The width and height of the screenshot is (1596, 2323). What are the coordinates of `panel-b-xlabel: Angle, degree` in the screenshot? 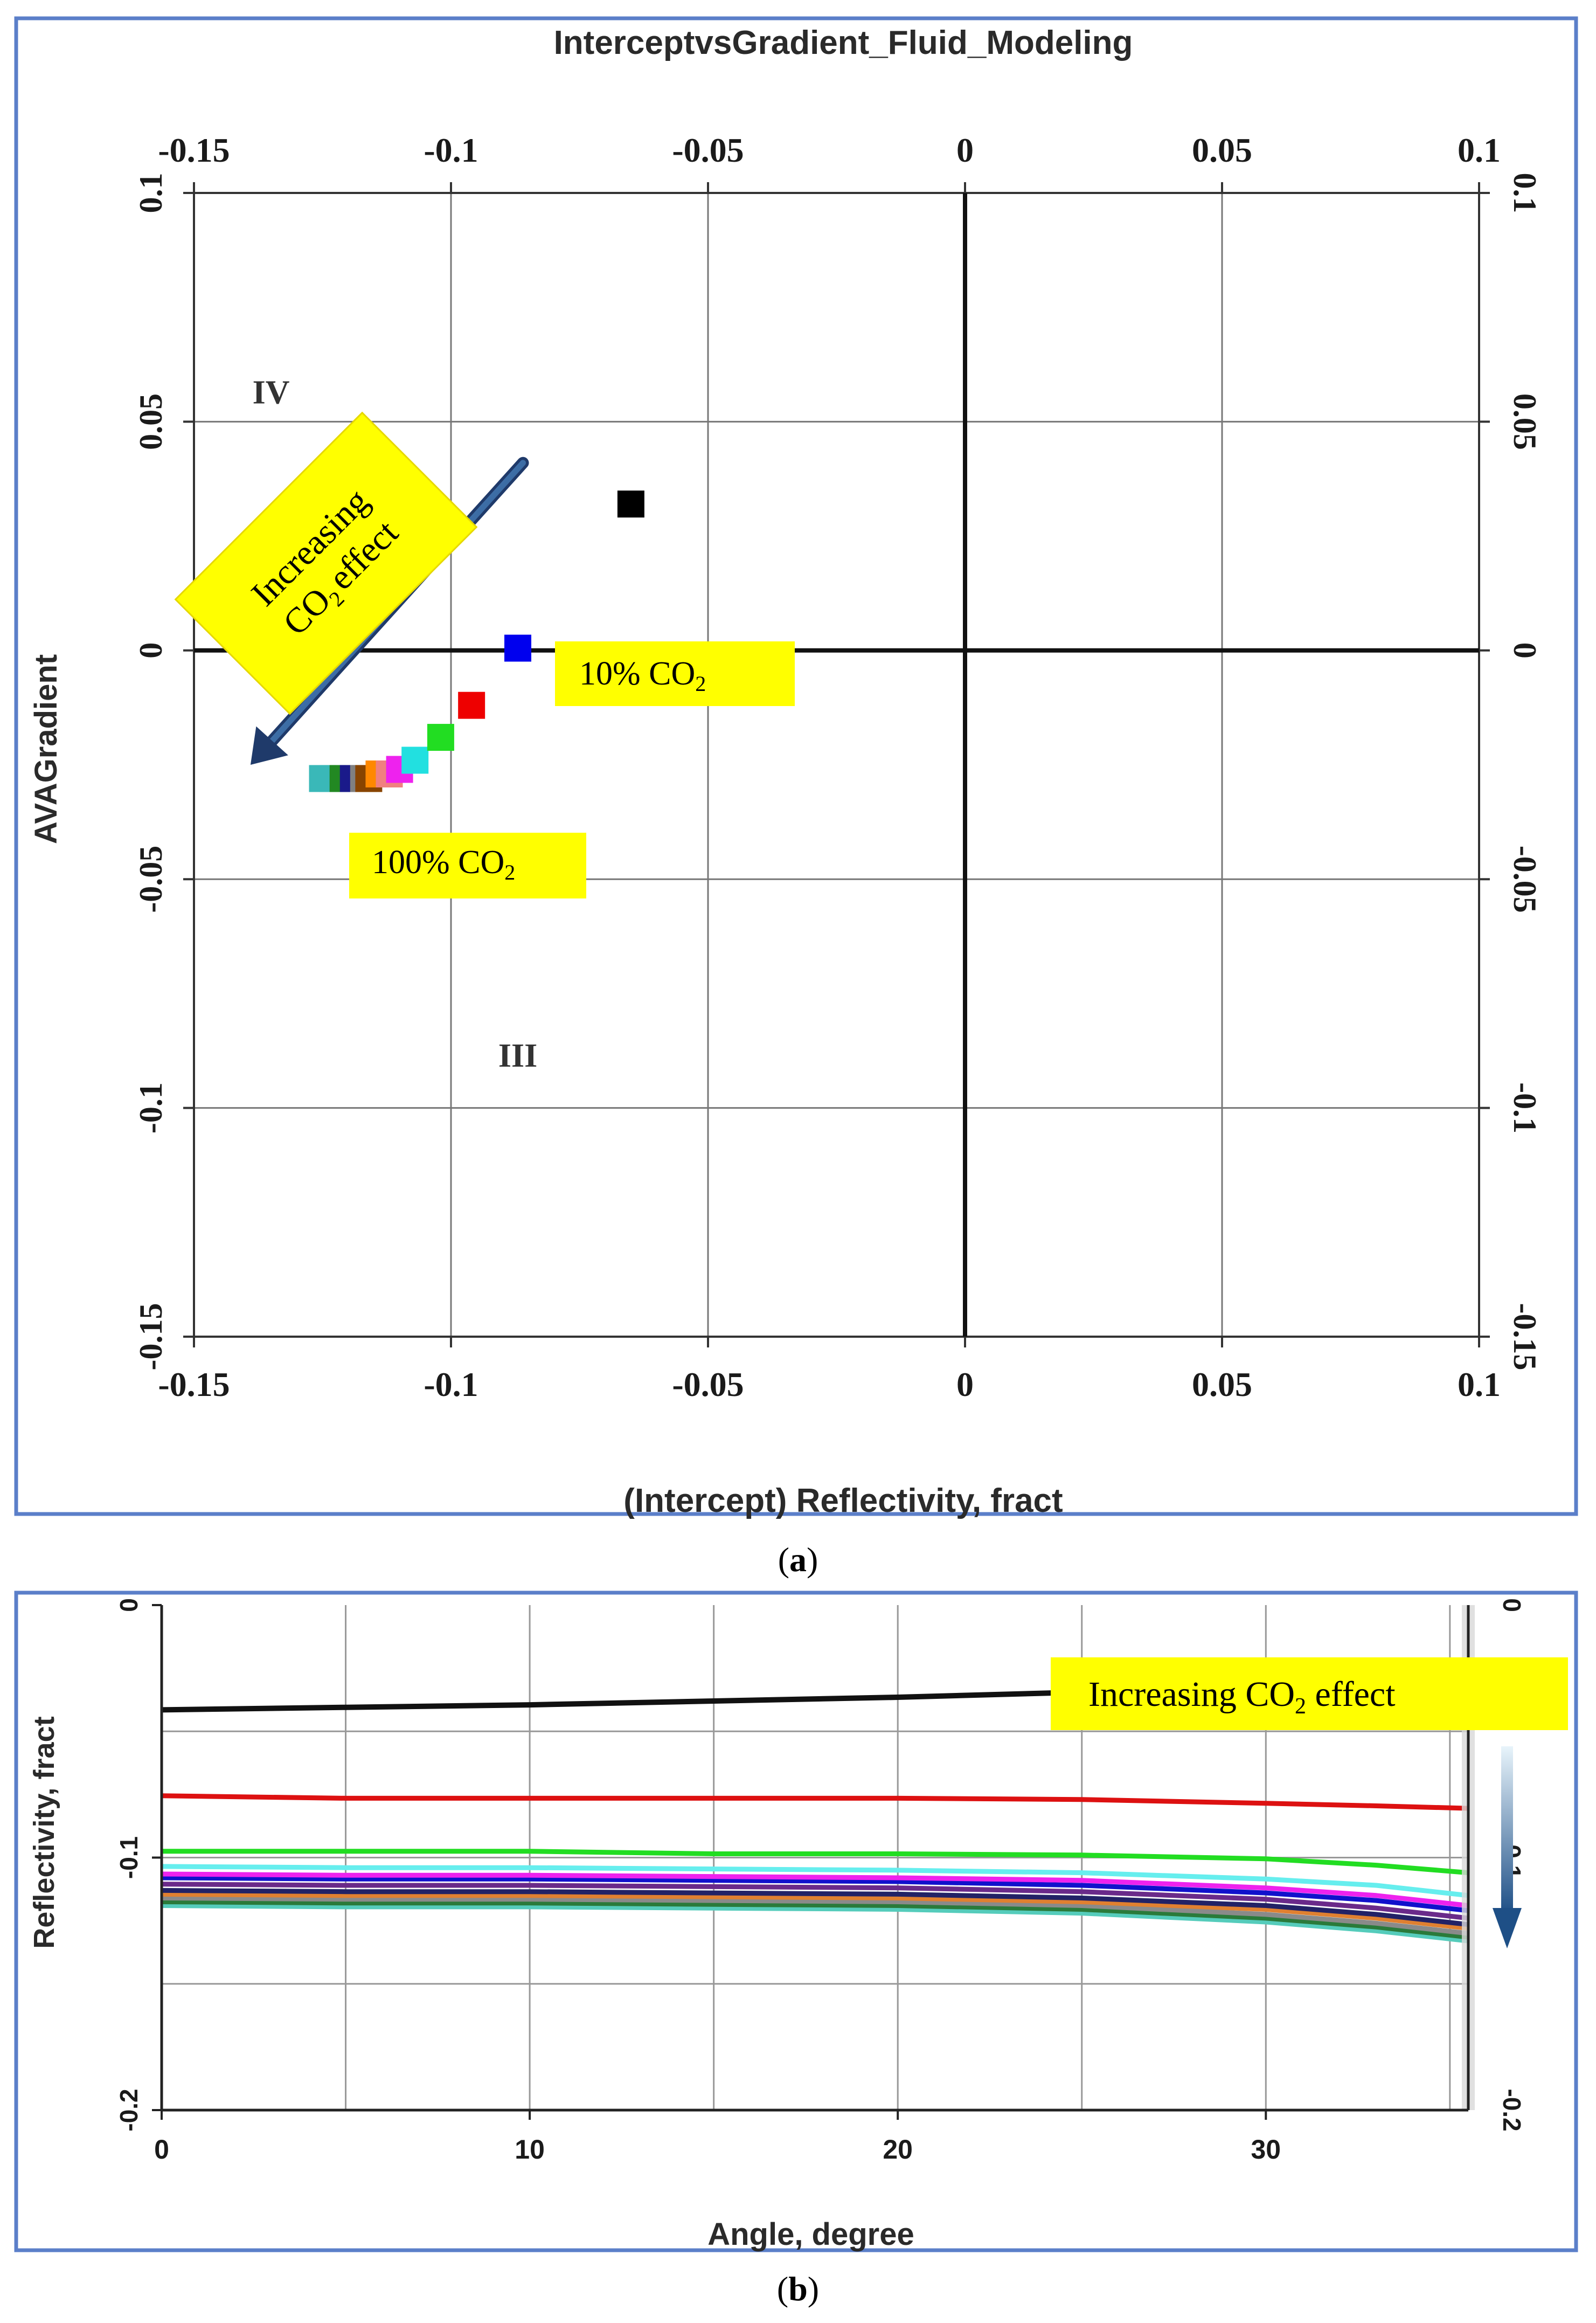 It's located at (810, 2234).